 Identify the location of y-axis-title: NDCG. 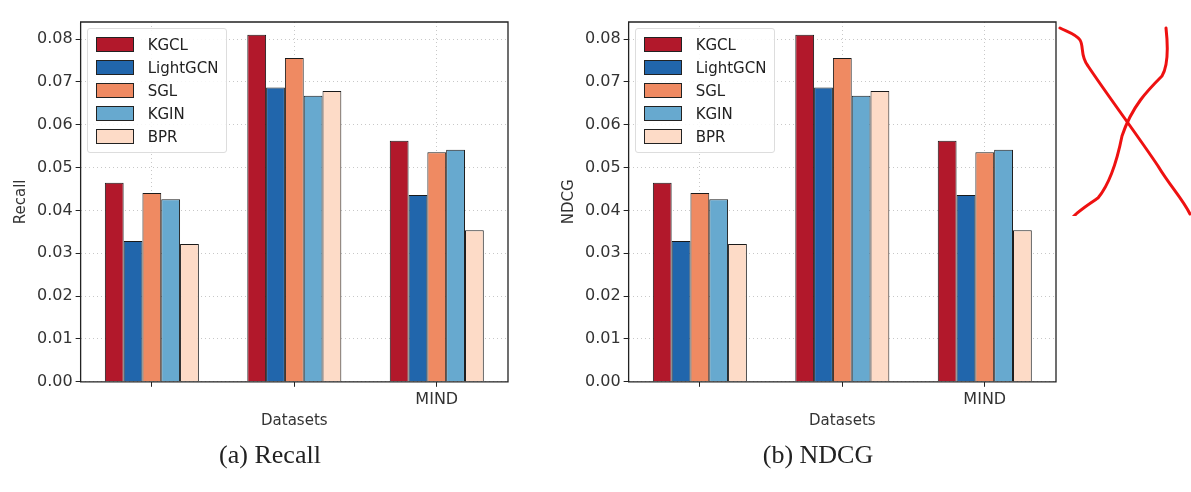
(567, 202).